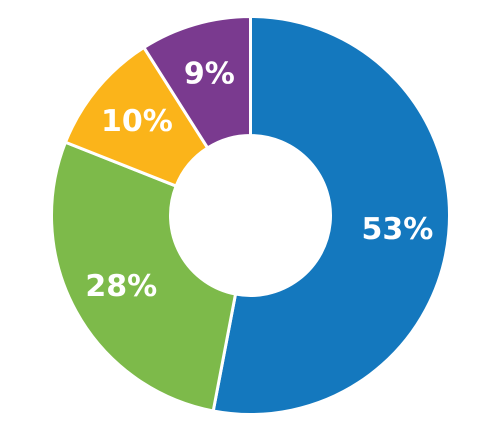 Image resolution: width=500 pixels, height=428 pixels. What do you see at coordinates (121, 286) in the screenshot?
I see `data-label: 28%` at bounding box center [121, 286].